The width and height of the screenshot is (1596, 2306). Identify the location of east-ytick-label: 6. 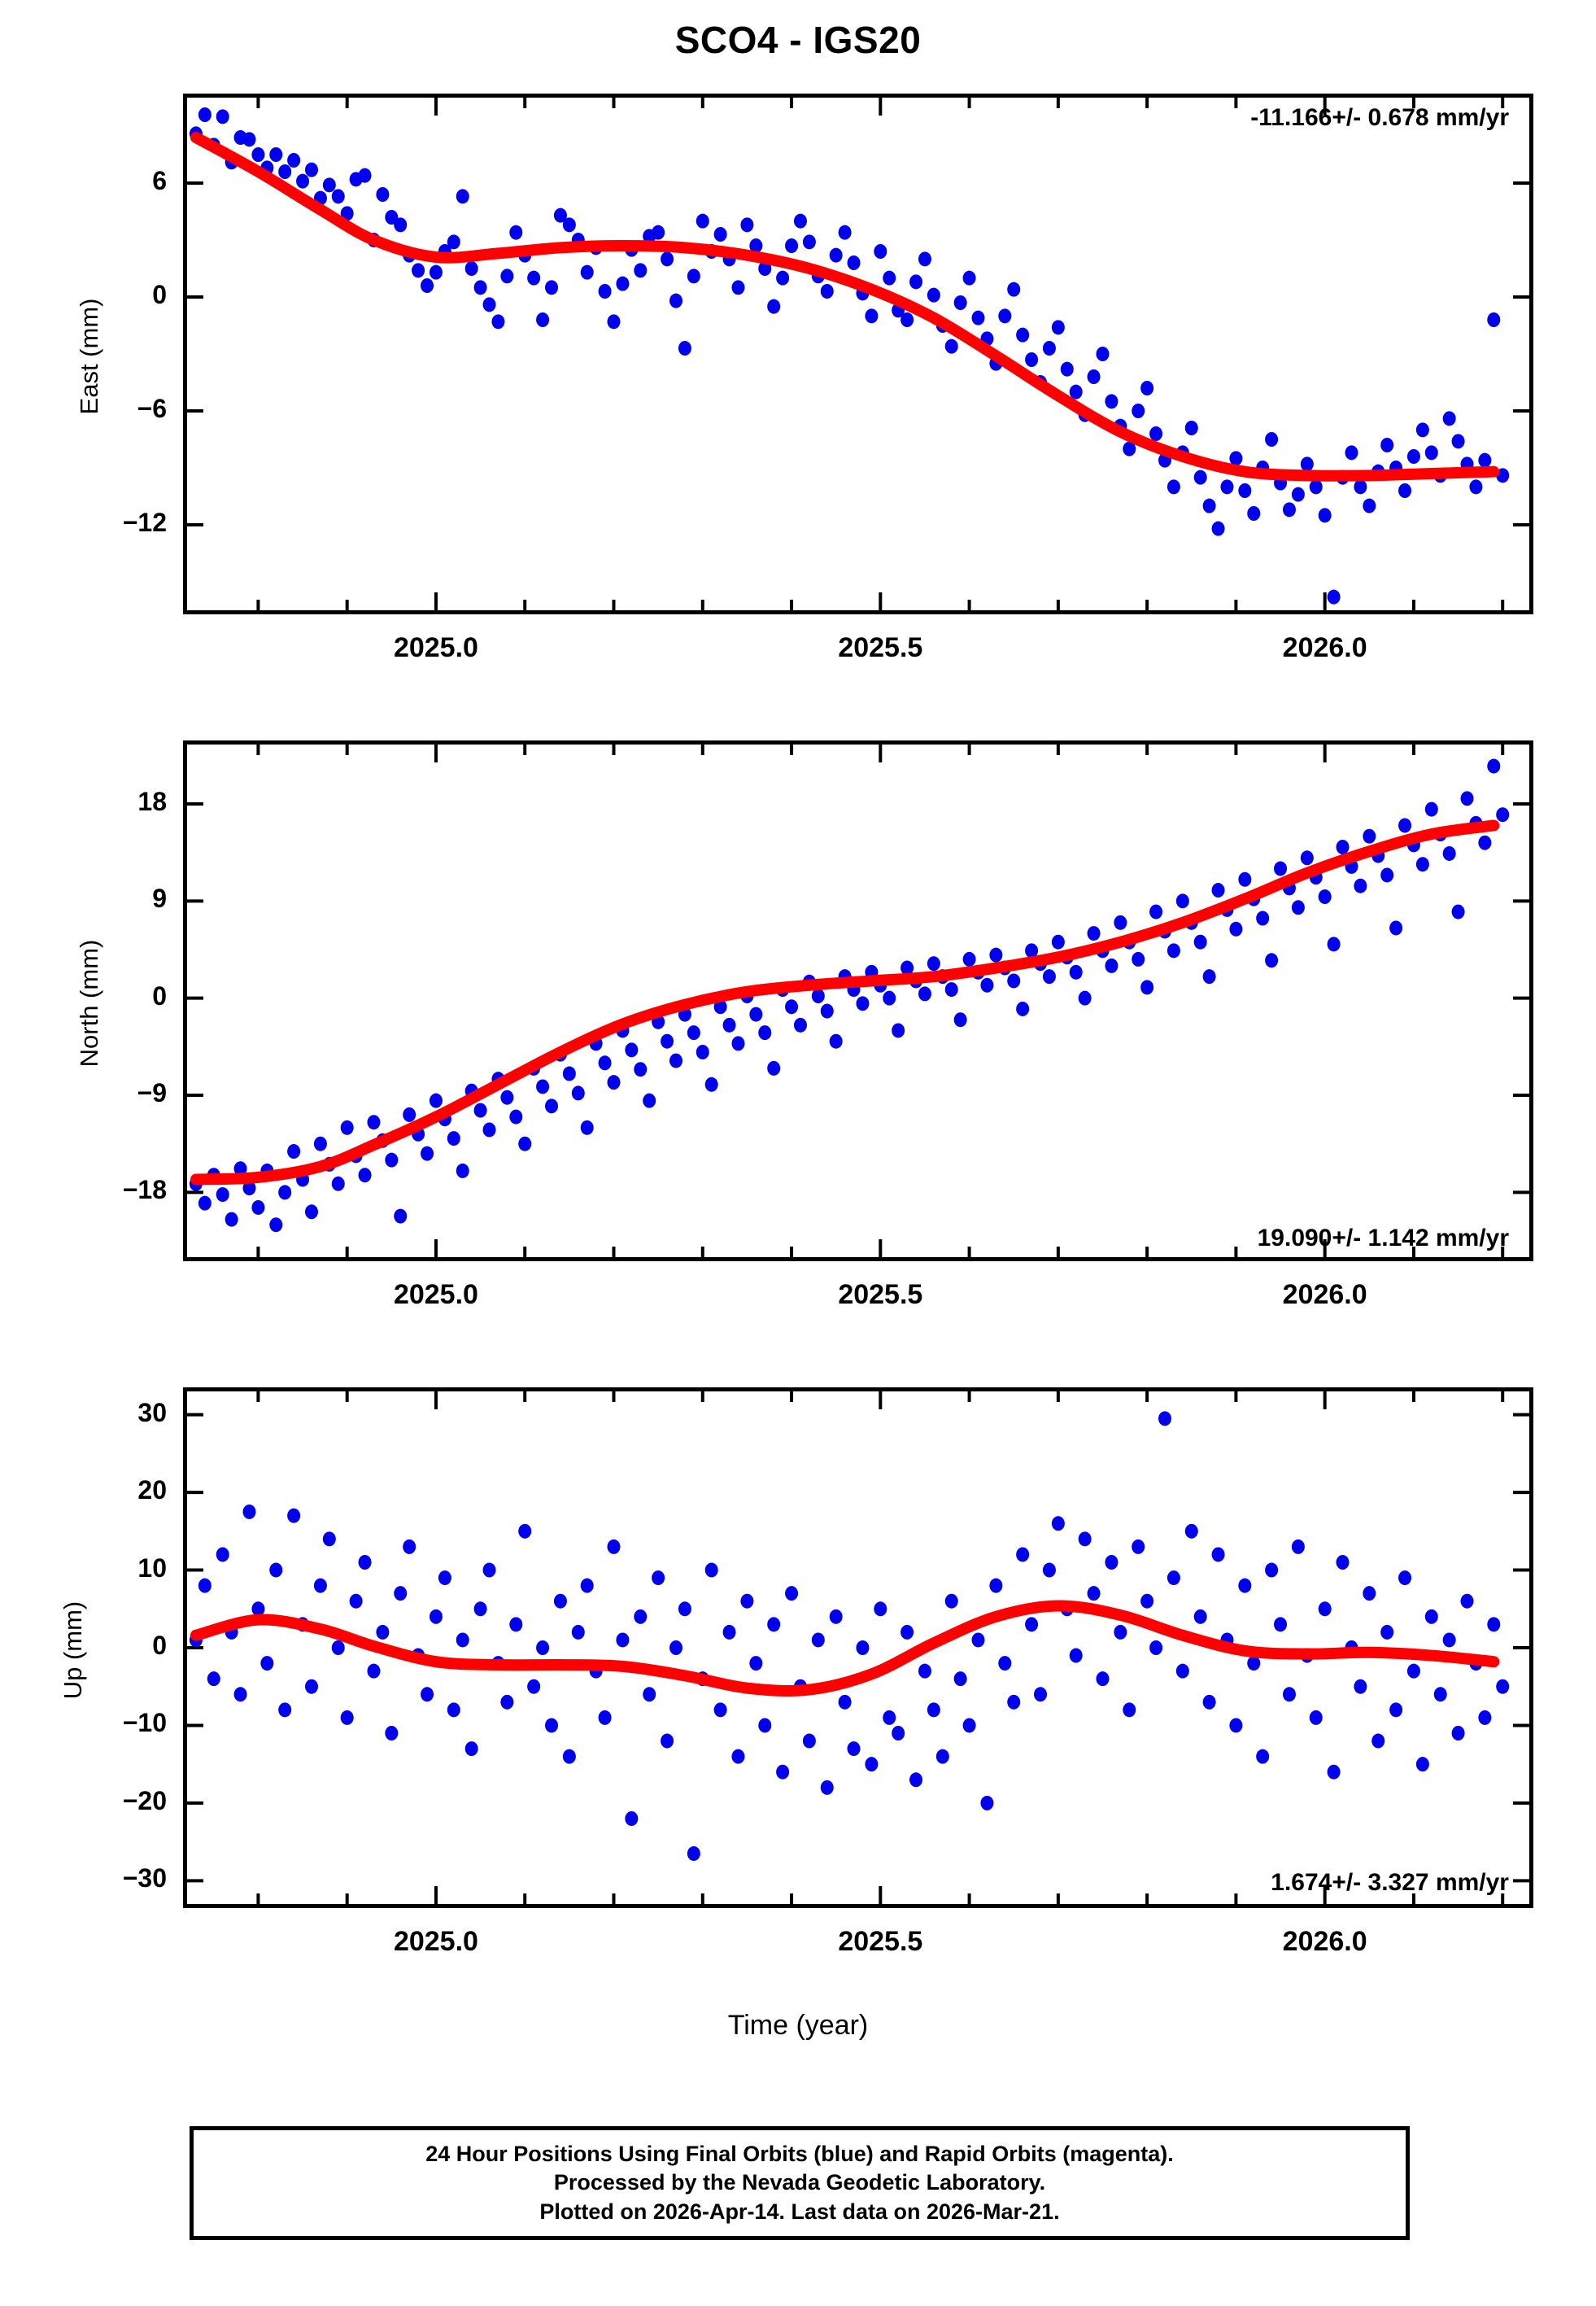
(159, 180).